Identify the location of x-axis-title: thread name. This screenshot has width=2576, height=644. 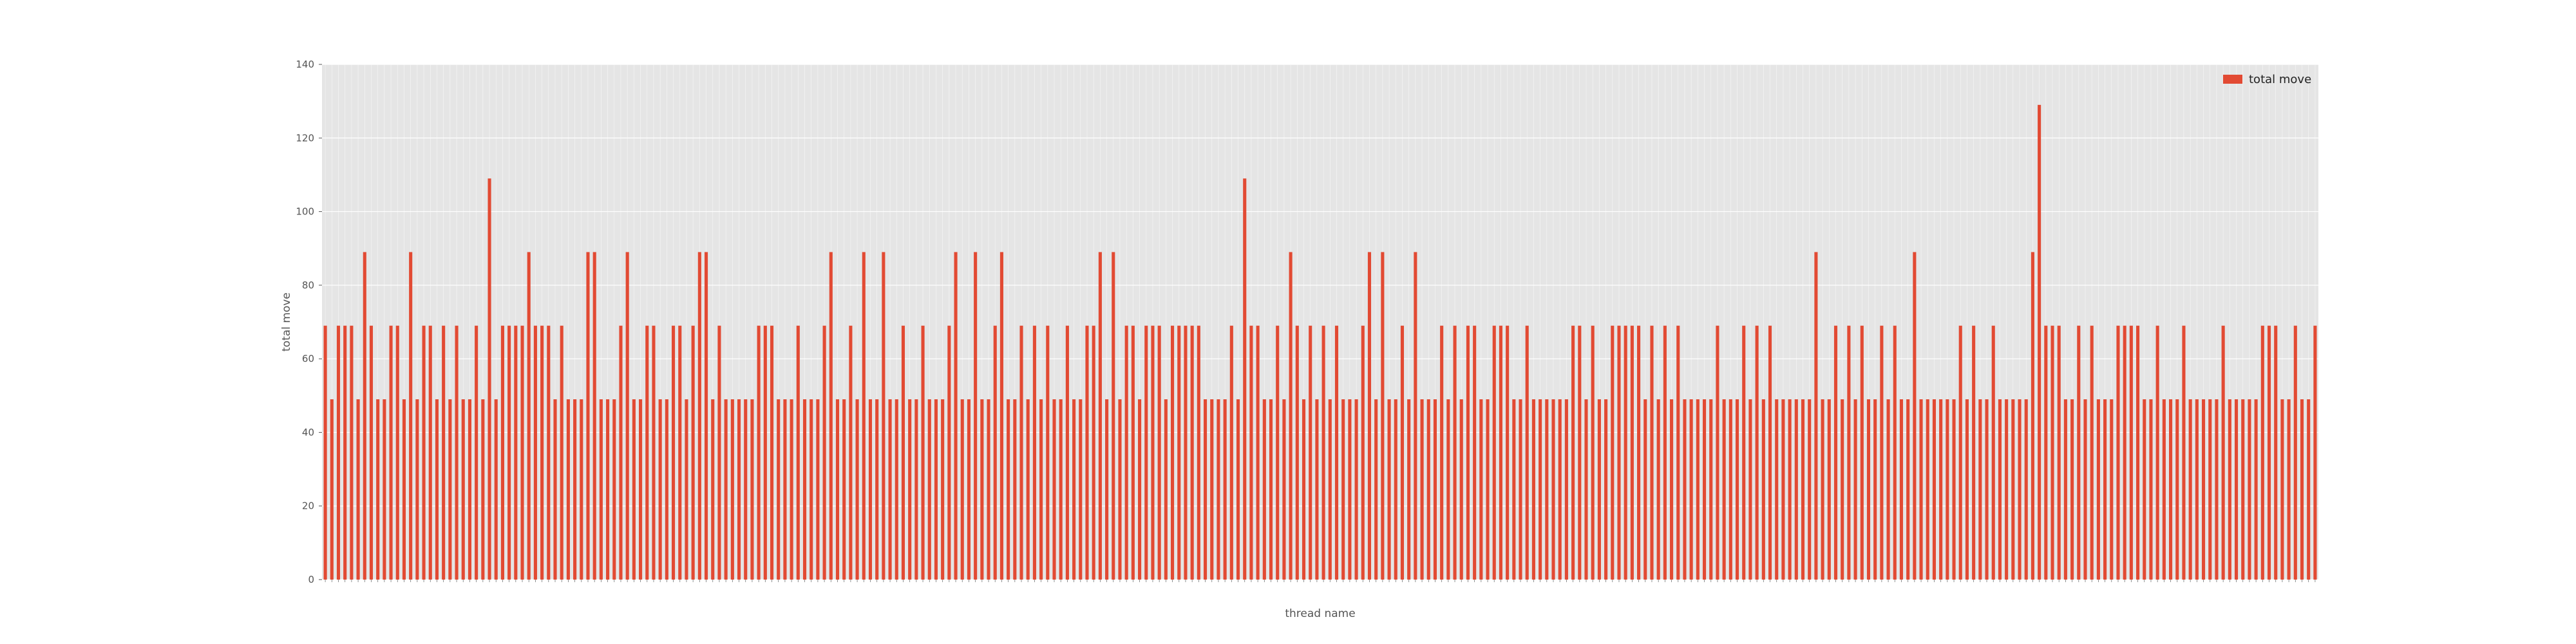
(1320, 613).